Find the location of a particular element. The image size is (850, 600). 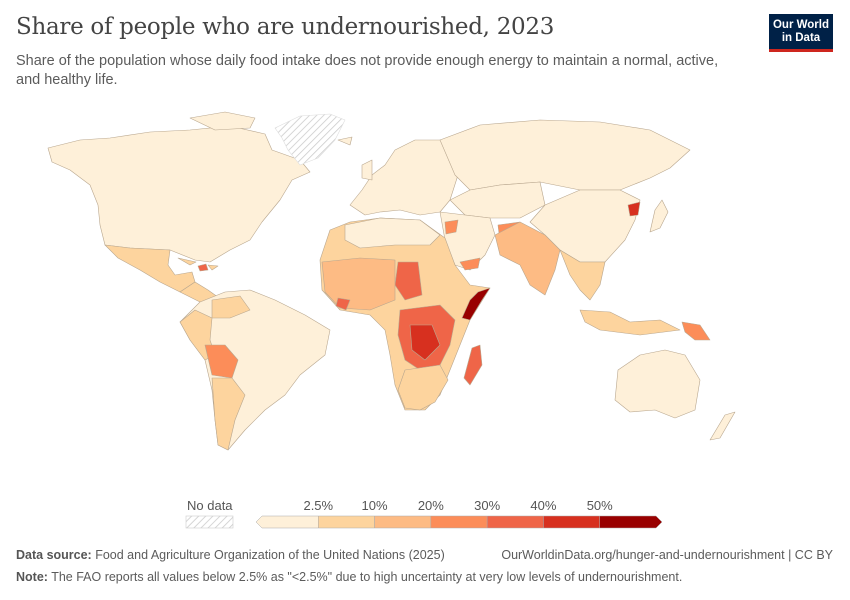

region-central-asia is located at coordinates (497, 200).